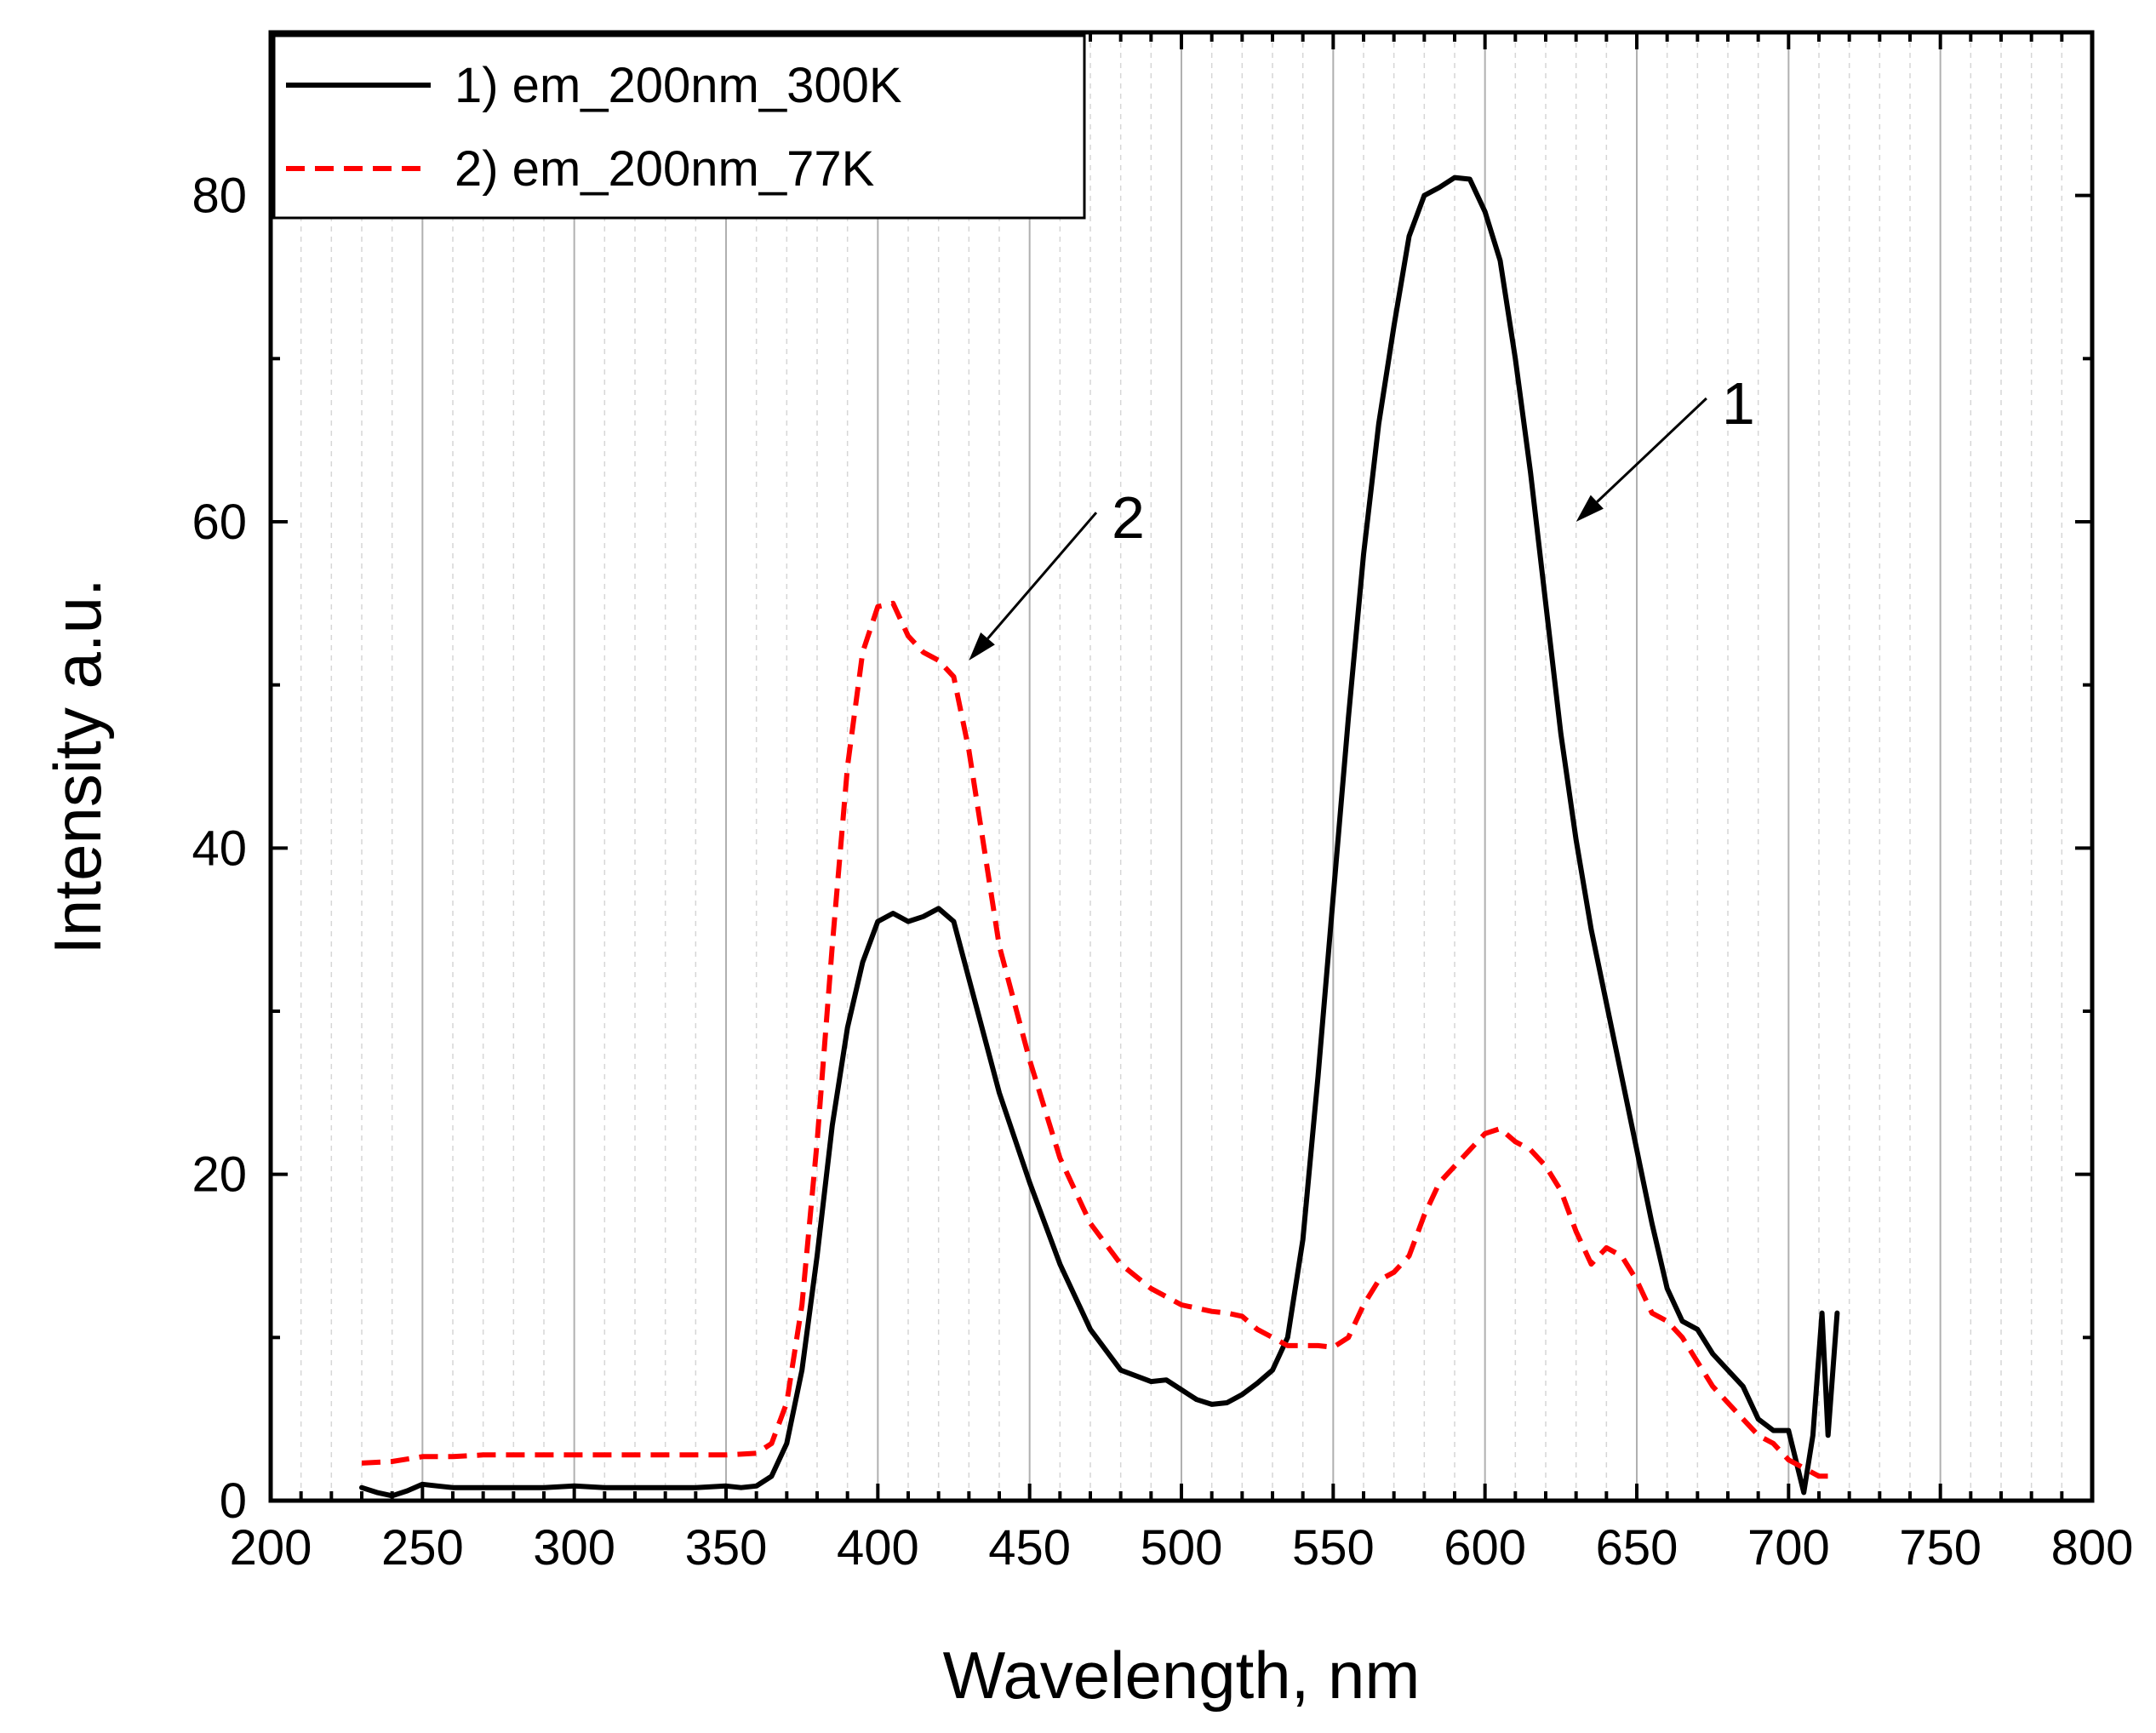 This screenshot has width=2156, height=1733. Describe the element at coordinates (574, 1548) in the screenshot. I see `x-tick-label: 300` at that location.